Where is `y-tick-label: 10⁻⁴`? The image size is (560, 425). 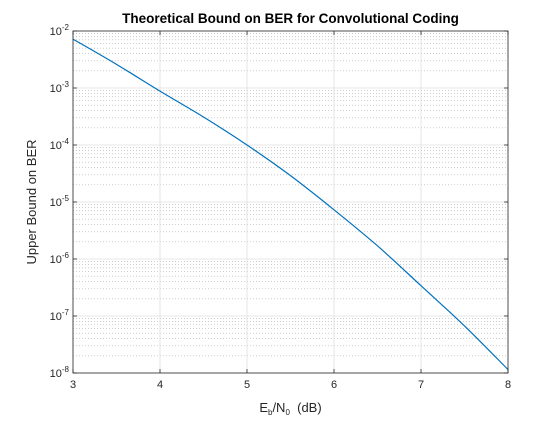
y-tick-label: 10⁻⁴ is located at coordinates (60, 144).